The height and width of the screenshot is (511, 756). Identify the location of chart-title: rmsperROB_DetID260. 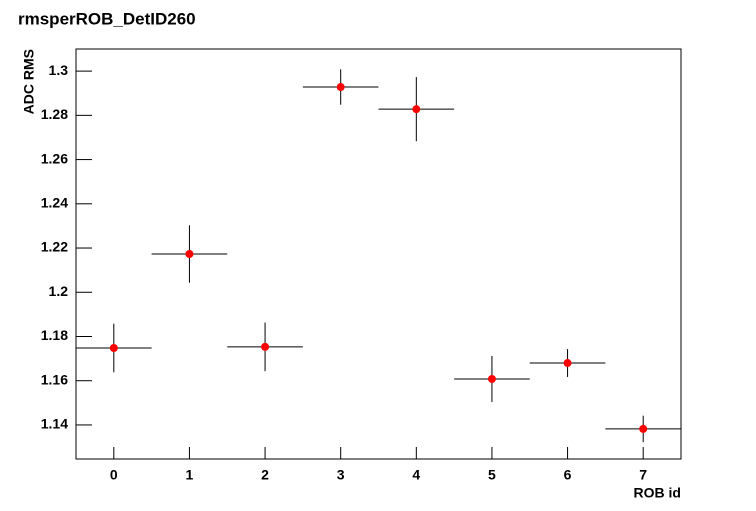
(107, 18).